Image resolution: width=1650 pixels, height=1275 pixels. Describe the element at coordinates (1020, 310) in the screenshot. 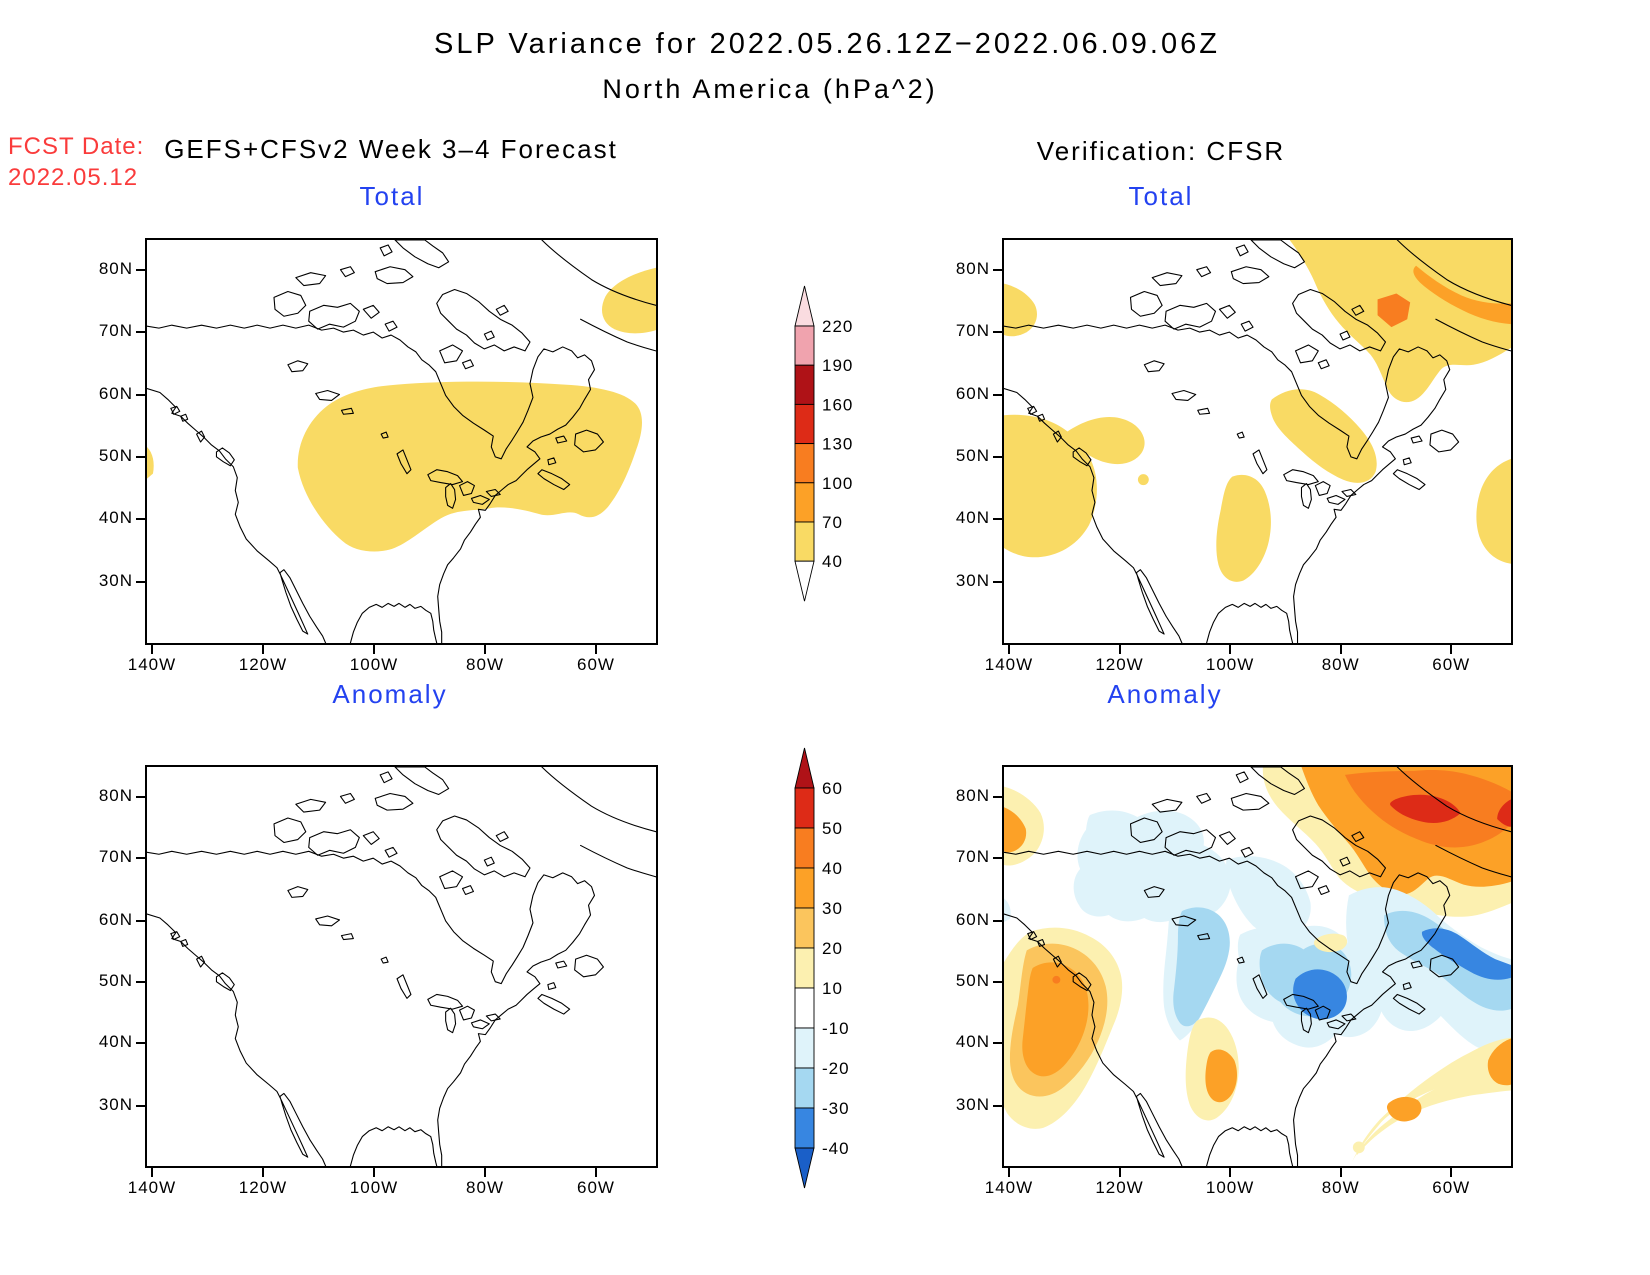

I see `shade-40-70-west-edge` at that location.